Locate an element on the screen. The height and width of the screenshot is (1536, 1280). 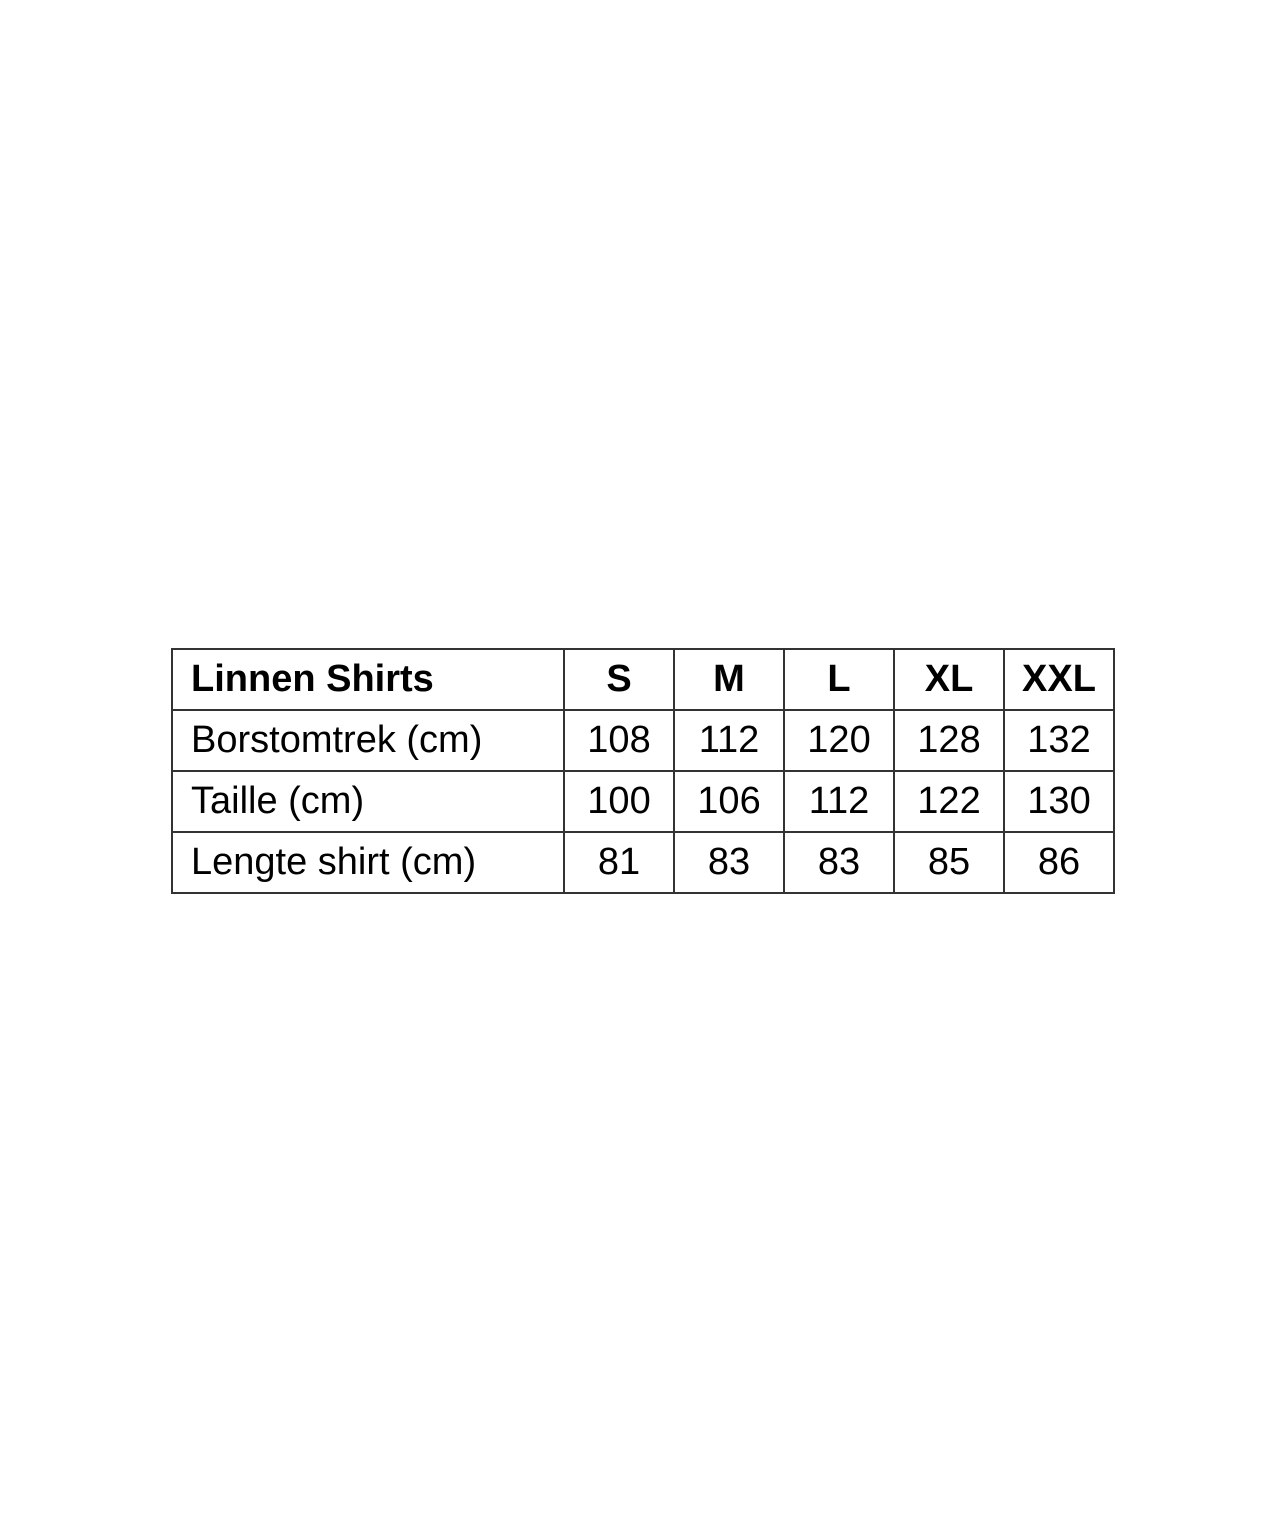
cell: 106 is located at coordinates (729, 801).